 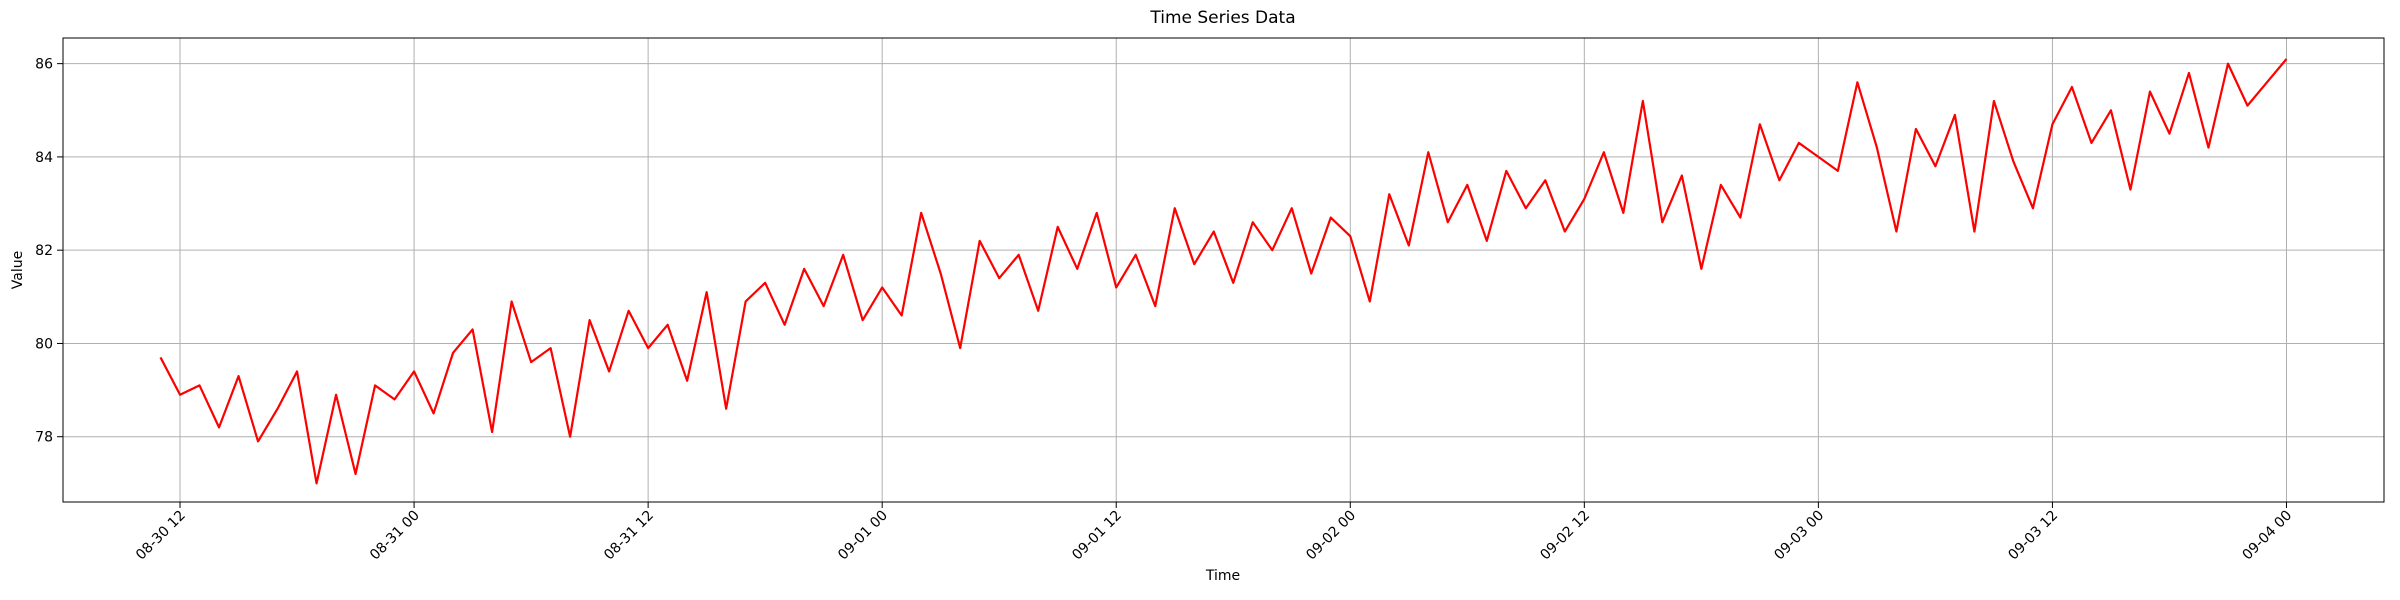 I want to click on x-tick-label: 08-31 12, so click(x=629, y=536).